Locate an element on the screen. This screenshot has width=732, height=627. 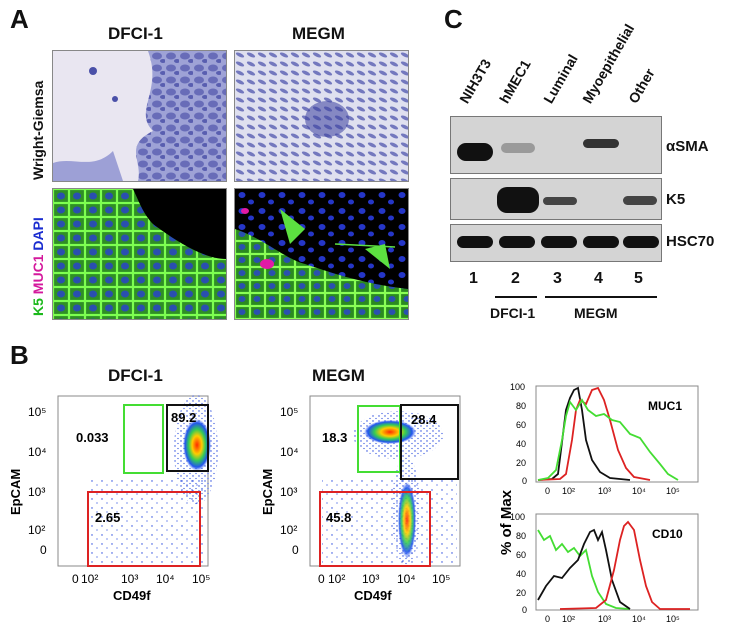
histogram-muc1-xtick-2: 10² is located at coordinates (568, 491).